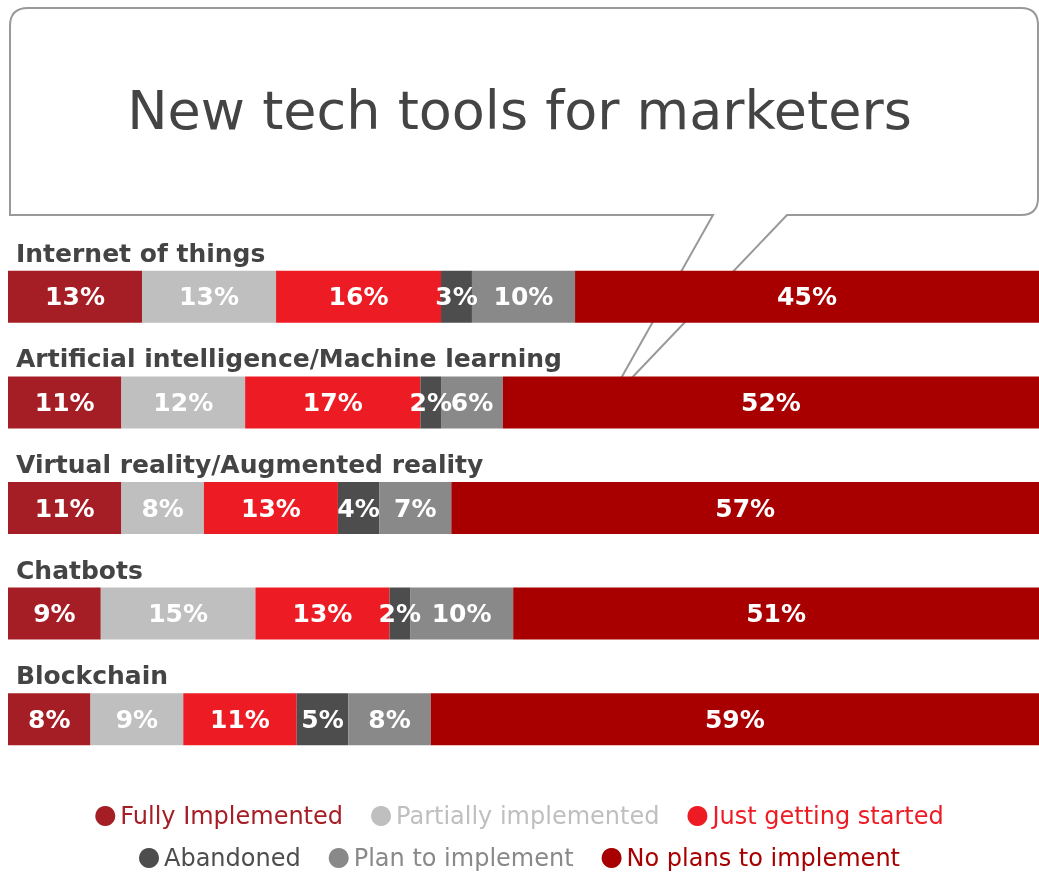 This screenshot has width=1039, height=875. I want to click on legend-label: No plans to implement, so click(763, 858).